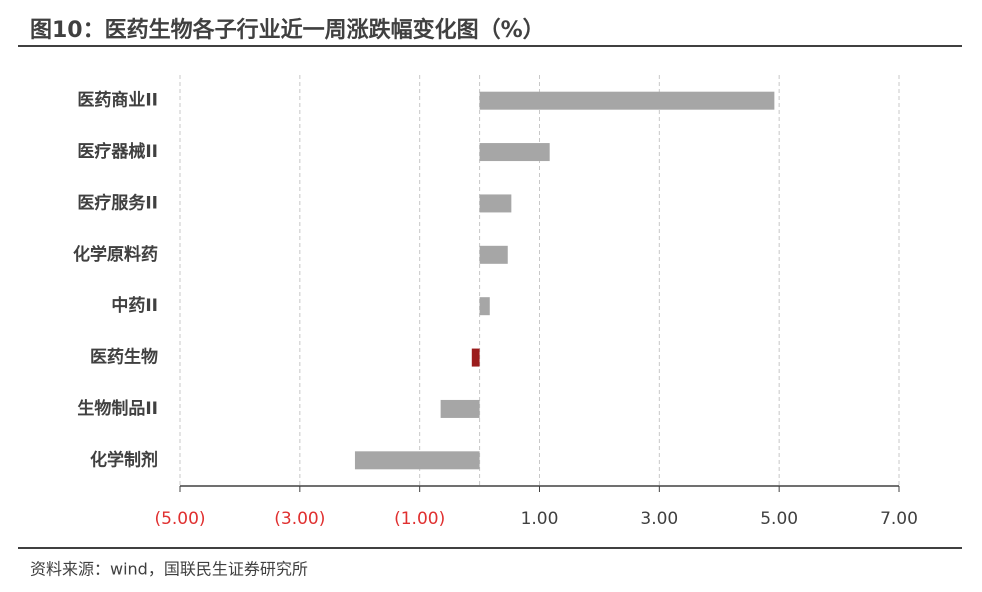  Describe the element at coordinates (117, 408) in the screenshot. I see `y-tick-label: 生物制品II` at that location.